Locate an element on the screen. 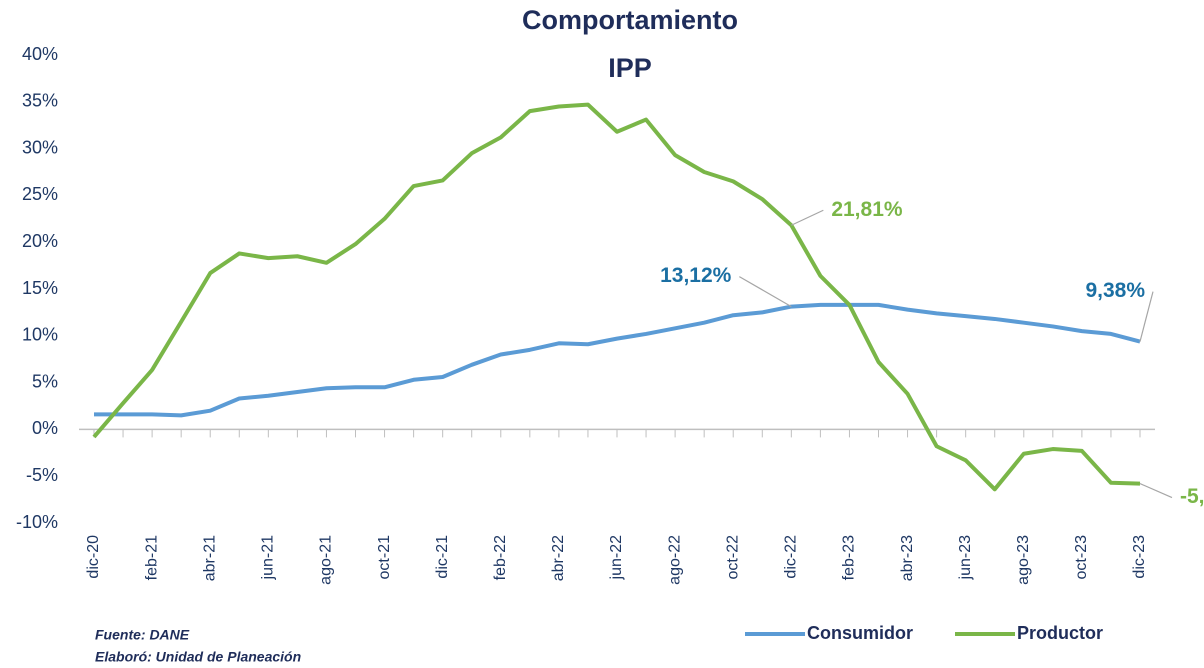 The height and width of the screenshot is (668, 1204). y-tick-label: 5% is located at coordinates (45, 381).